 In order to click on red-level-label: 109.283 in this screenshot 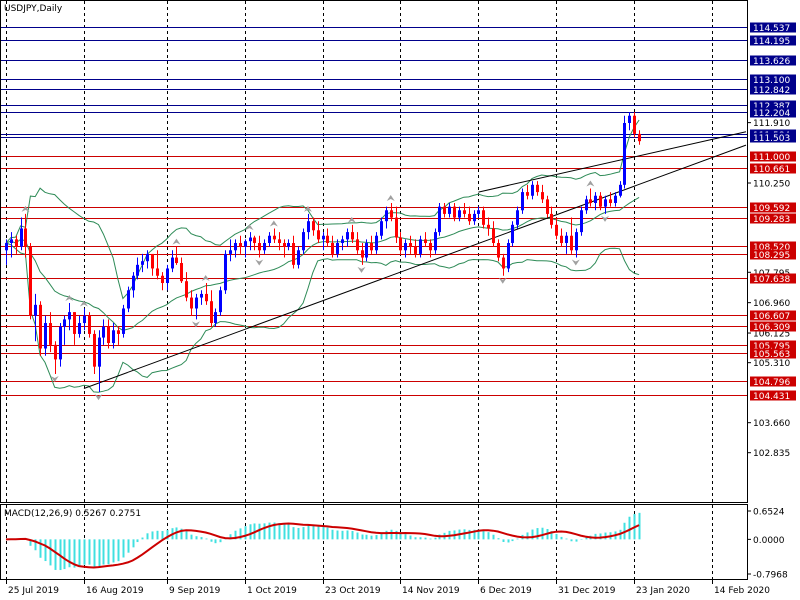, I will do `click(771, 220)`.